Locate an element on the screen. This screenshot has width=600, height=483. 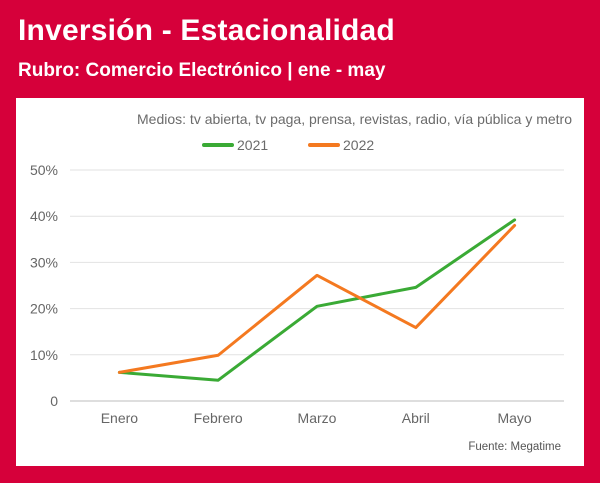
y-axis: 0 10% 20% 30% 40% 50% is located at coordinates (44, 285).